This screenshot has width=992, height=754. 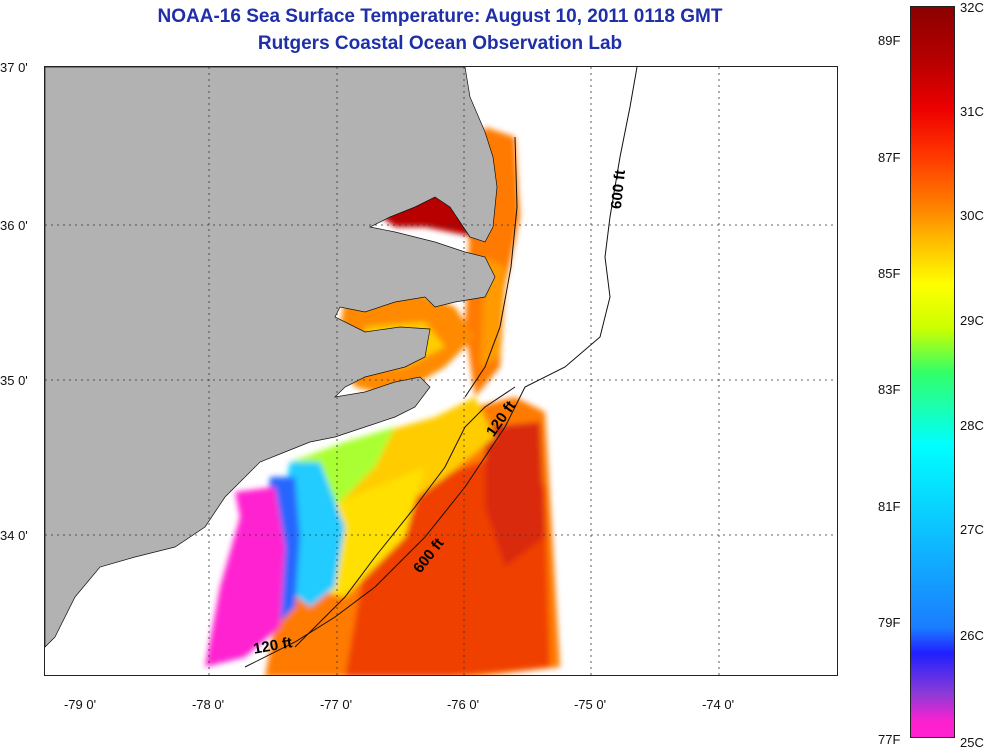 I want to click on colorbar-label-77f: 77F, so click(x=889, y=739).